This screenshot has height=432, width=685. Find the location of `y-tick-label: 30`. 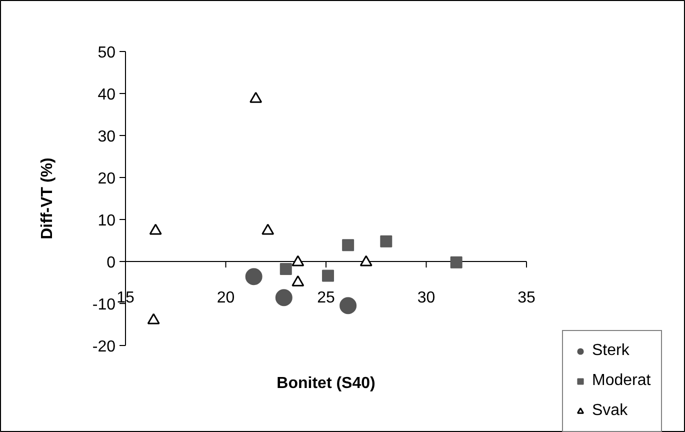

y-tick-label: 30 is located at coordinates (107, 137).